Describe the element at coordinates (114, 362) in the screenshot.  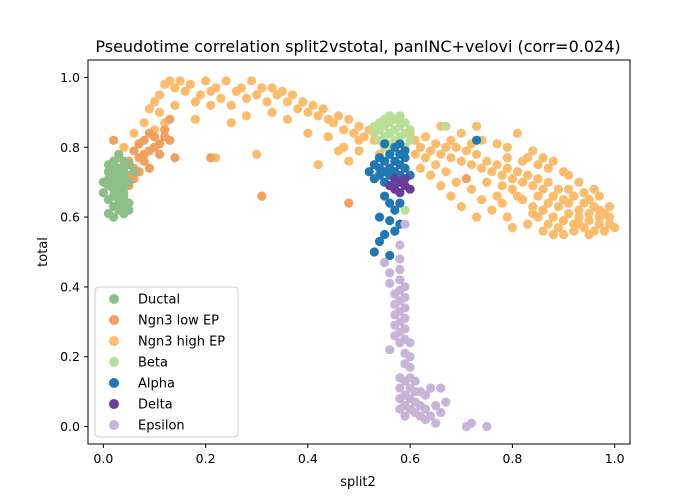
I see `legend-marker-beta` at that location.